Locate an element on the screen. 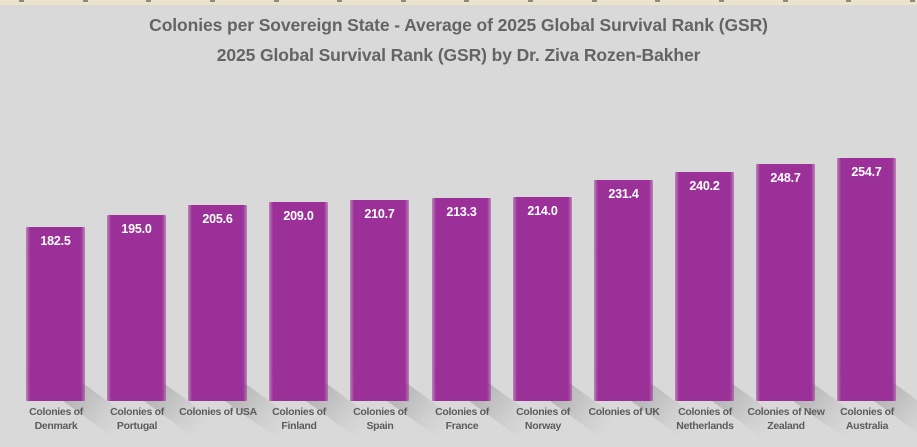 This screenshot has width=917, height=447. value-label: 209.0 is located at coordinates (298, 216).